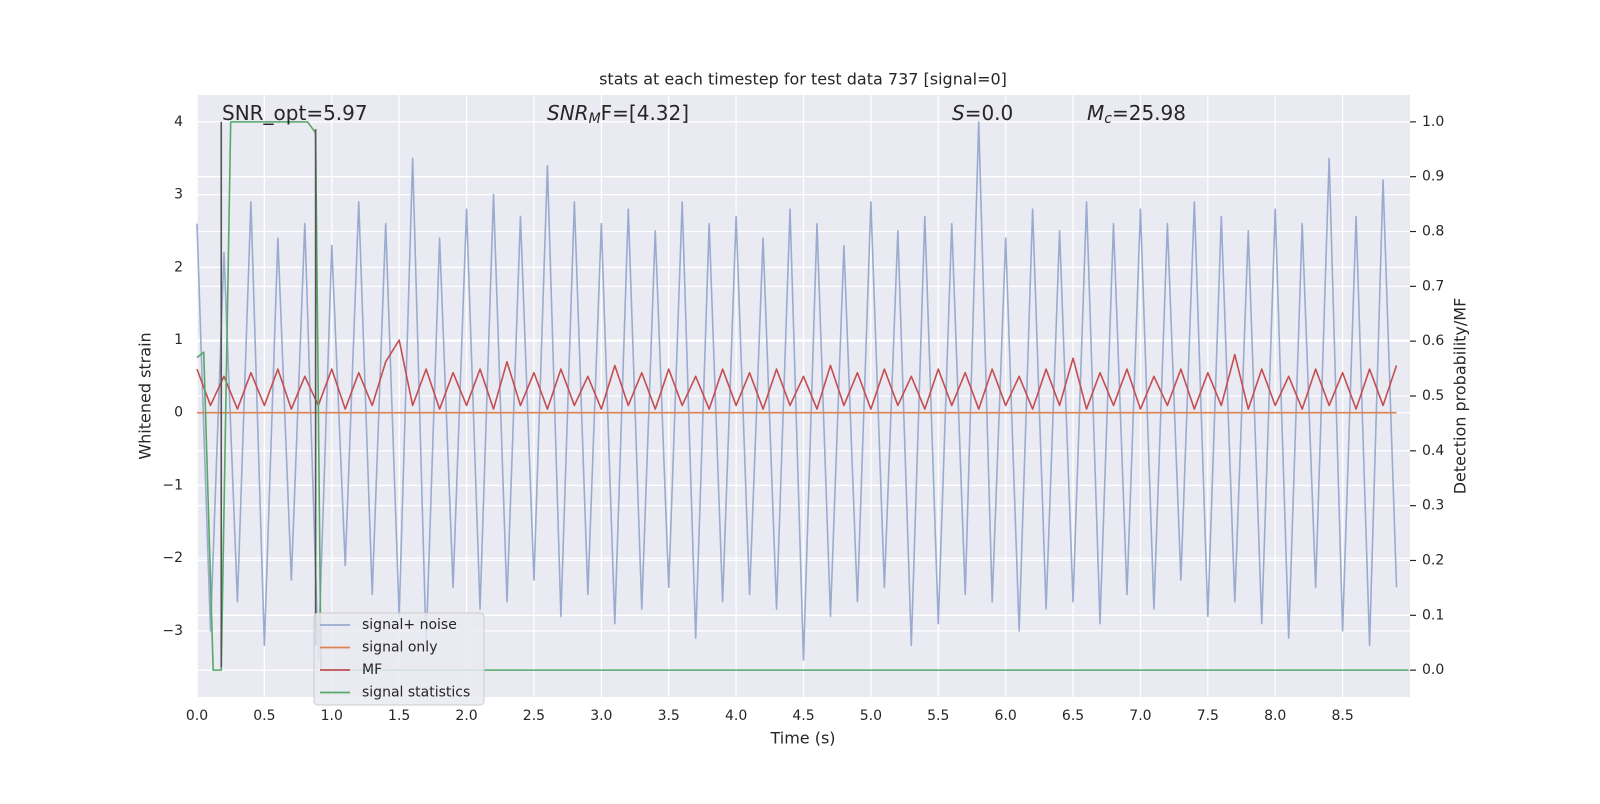  I want to click on x-tick-label: 5.5, so click(938, 716).